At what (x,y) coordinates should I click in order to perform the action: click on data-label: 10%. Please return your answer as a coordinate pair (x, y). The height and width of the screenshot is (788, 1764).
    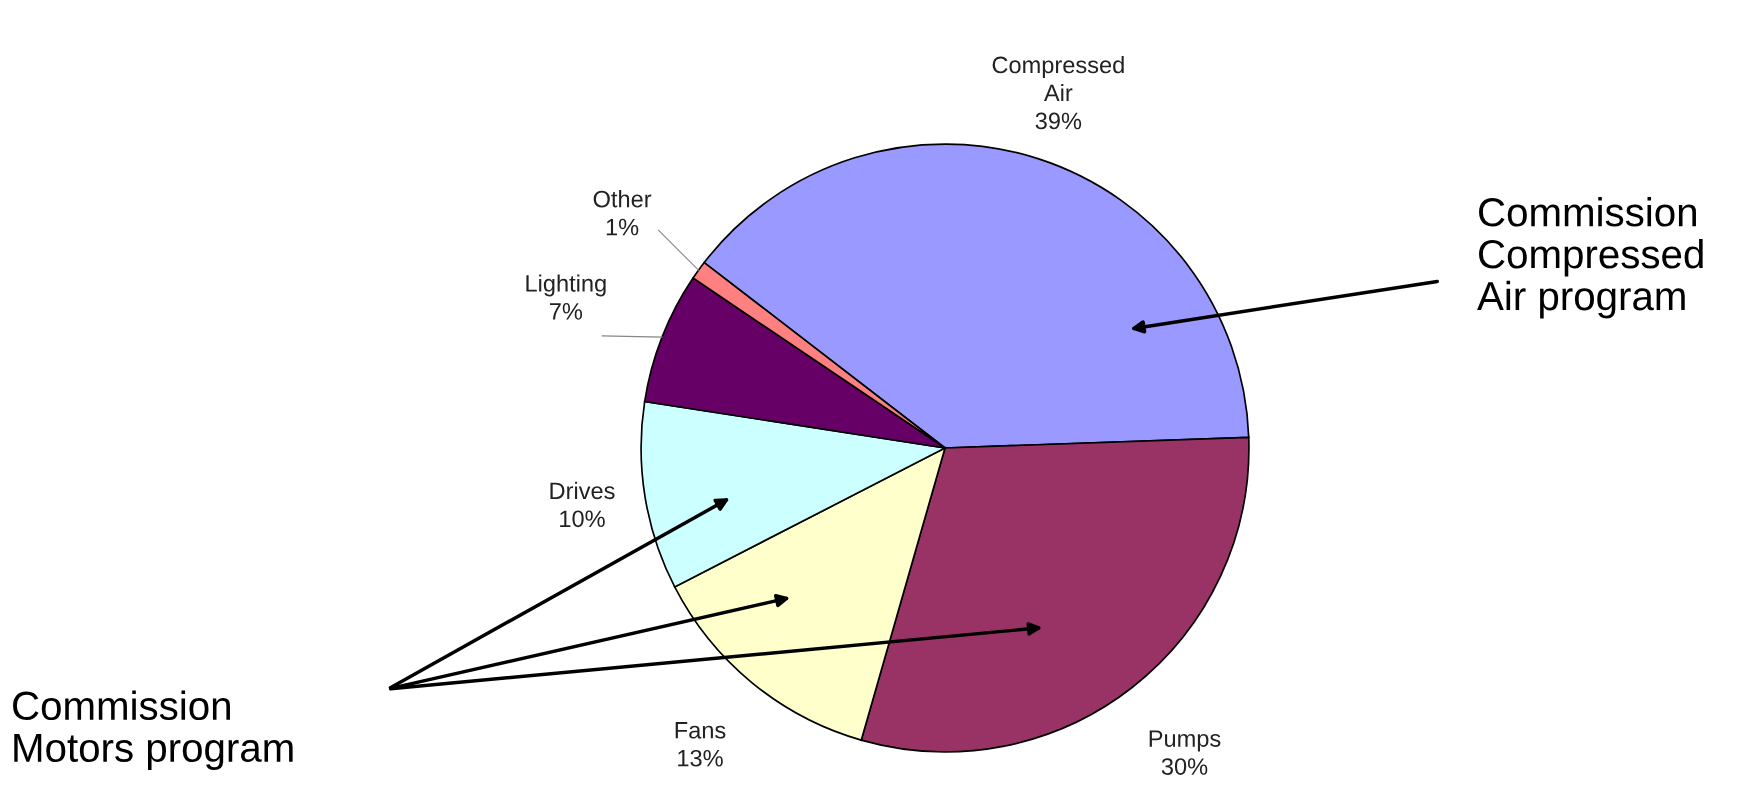
    Looking at the image, I should click on (582, 519).